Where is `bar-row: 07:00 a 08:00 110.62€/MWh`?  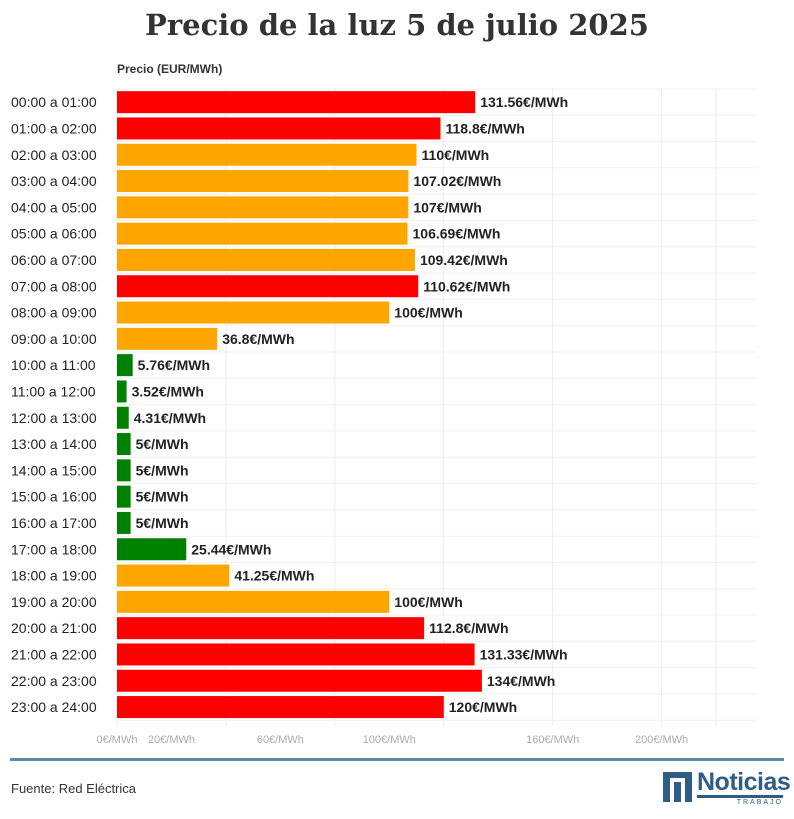
bar-row: 07:00 a 08:00 110.62€/MWh is located at coordinates (260, 286).